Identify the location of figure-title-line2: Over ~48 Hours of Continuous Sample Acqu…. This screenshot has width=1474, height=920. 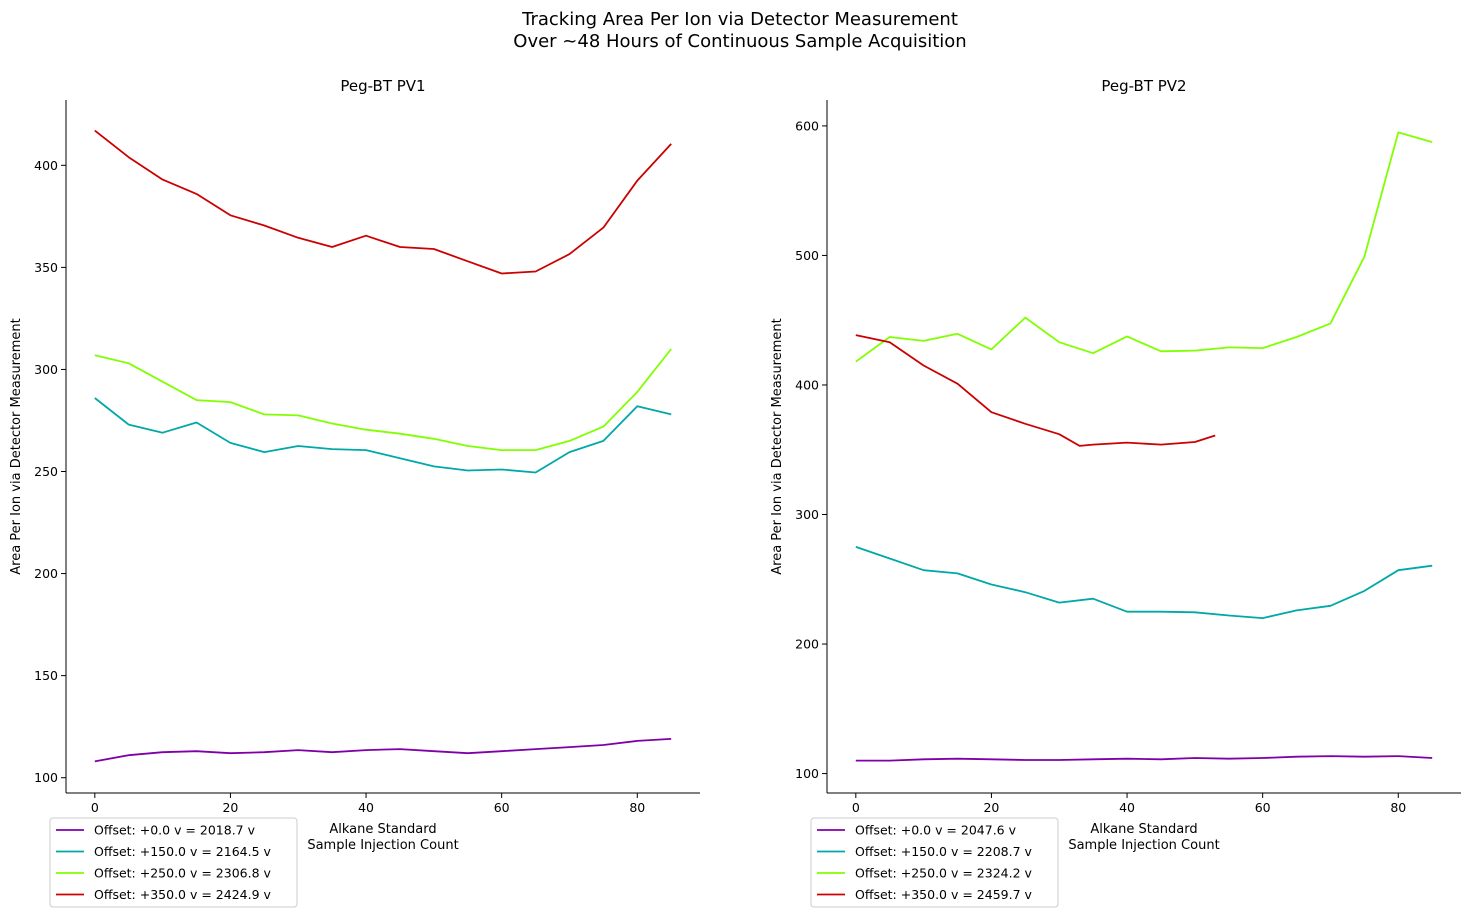
(739, 41).